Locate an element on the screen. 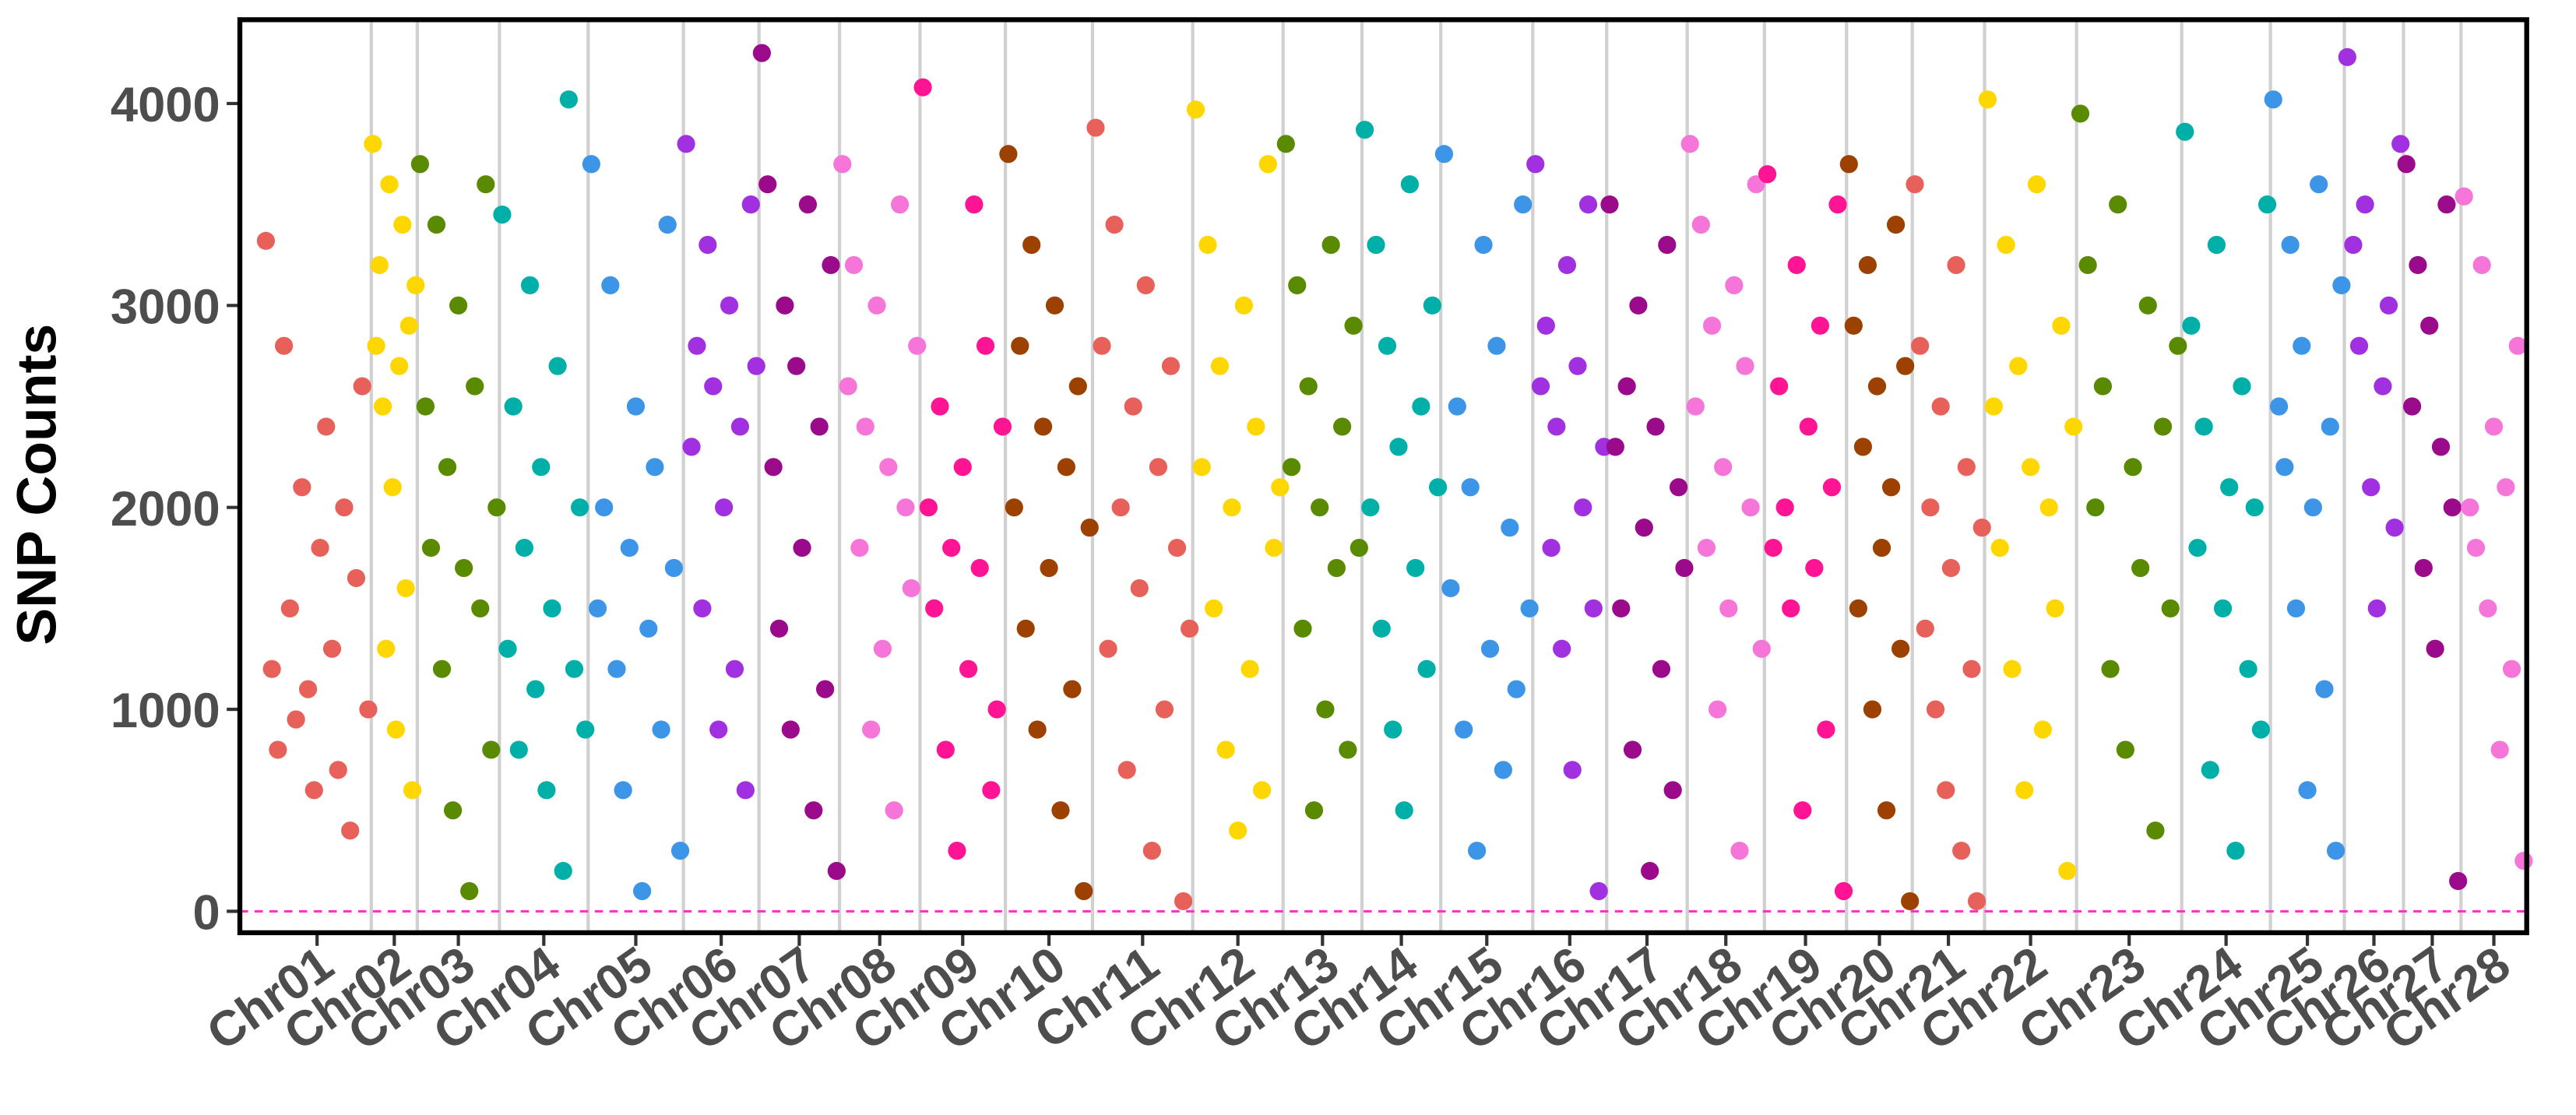 This screenshot has width=2576, height=1115. y-axis-label: SNP Counts is located at coordinates (37, 485).